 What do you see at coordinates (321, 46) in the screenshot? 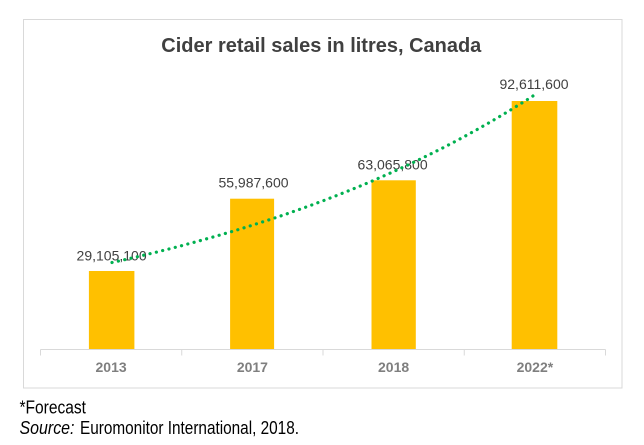
I see `svg-text:Cider retail sales in litres,: Cider retail sales in litres, Canada` at bounding box center [321, 46].